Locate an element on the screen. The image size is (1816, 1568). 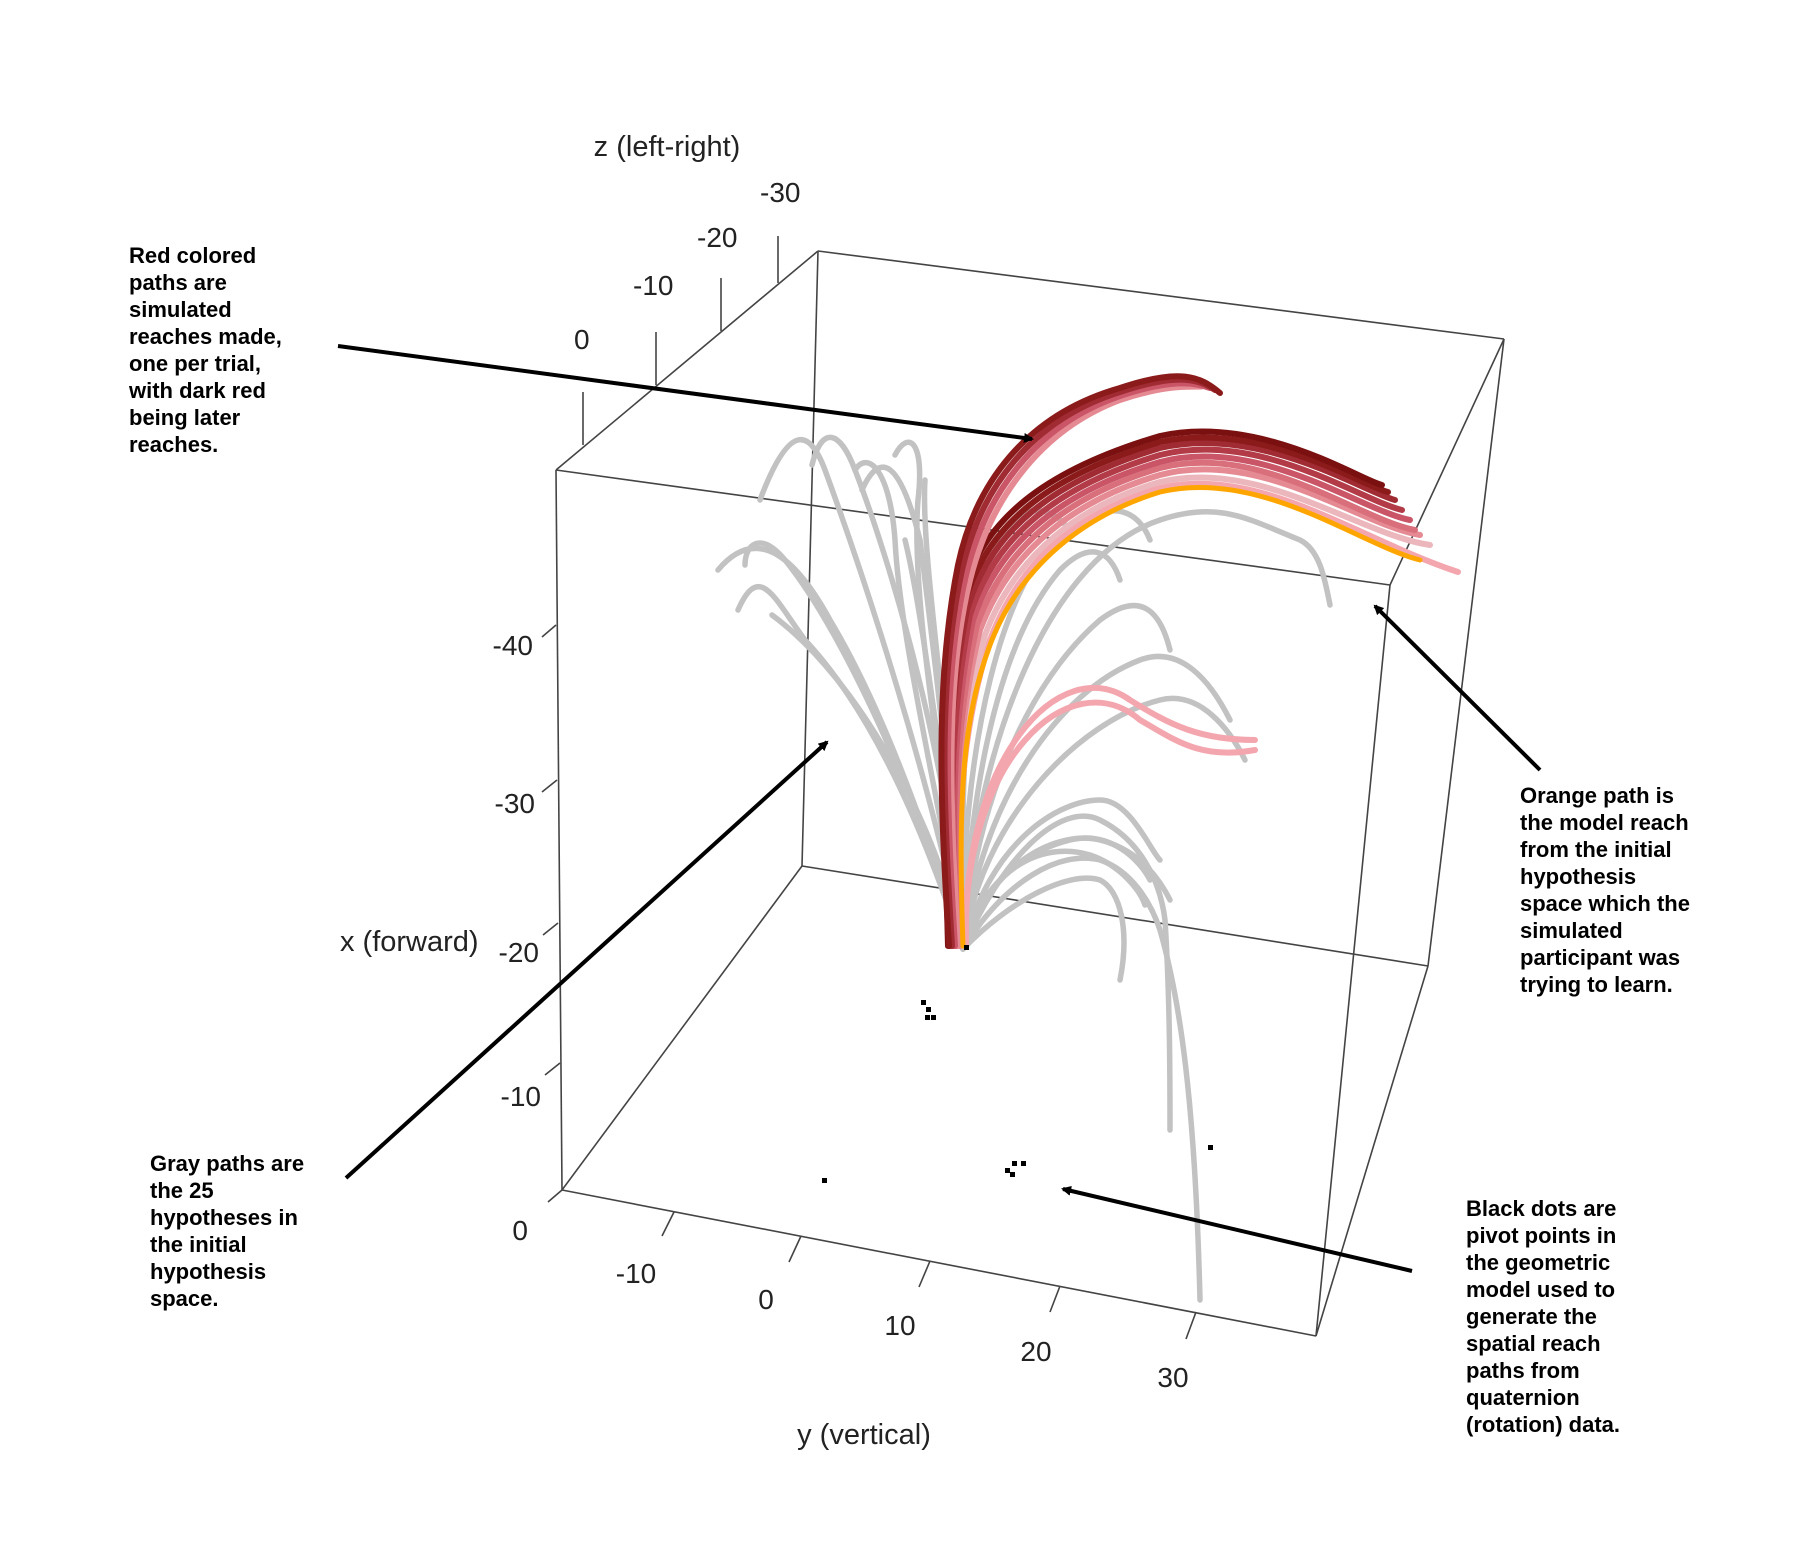
y-tick-label: 20 is located at coordinates (1035, 1351).